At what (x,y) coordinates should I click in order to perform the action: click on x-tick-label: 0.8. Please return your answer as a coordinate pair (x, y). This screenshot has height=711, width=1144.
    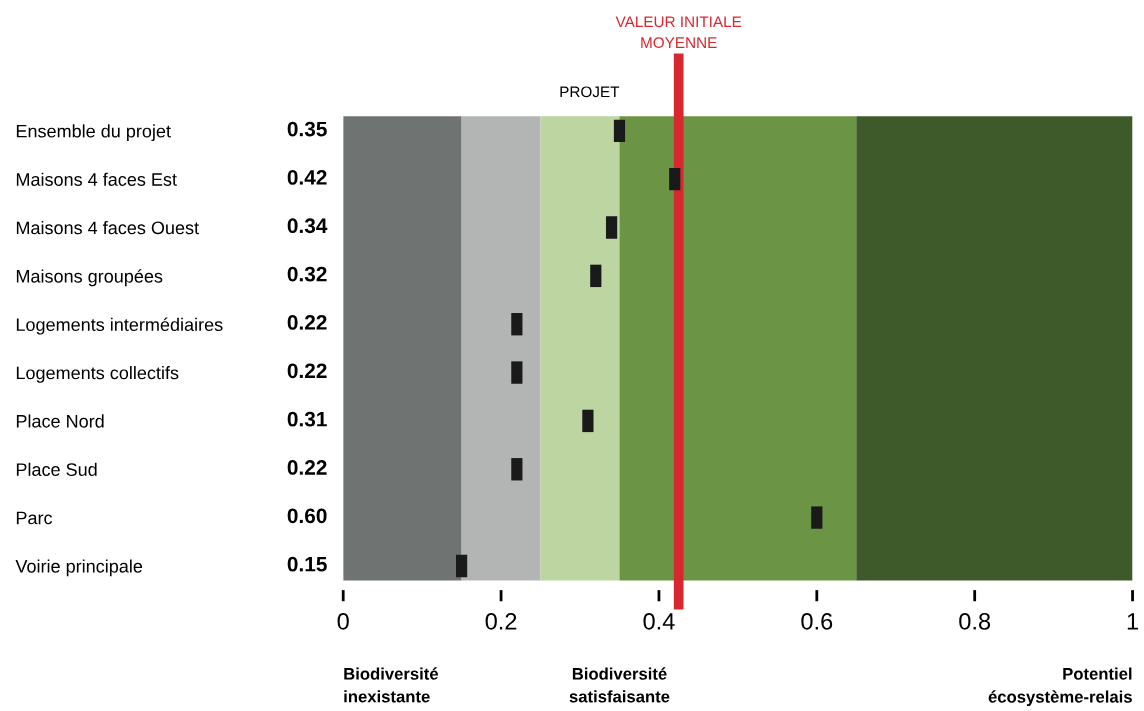
    Looking at the image, I should click on (975, 621).